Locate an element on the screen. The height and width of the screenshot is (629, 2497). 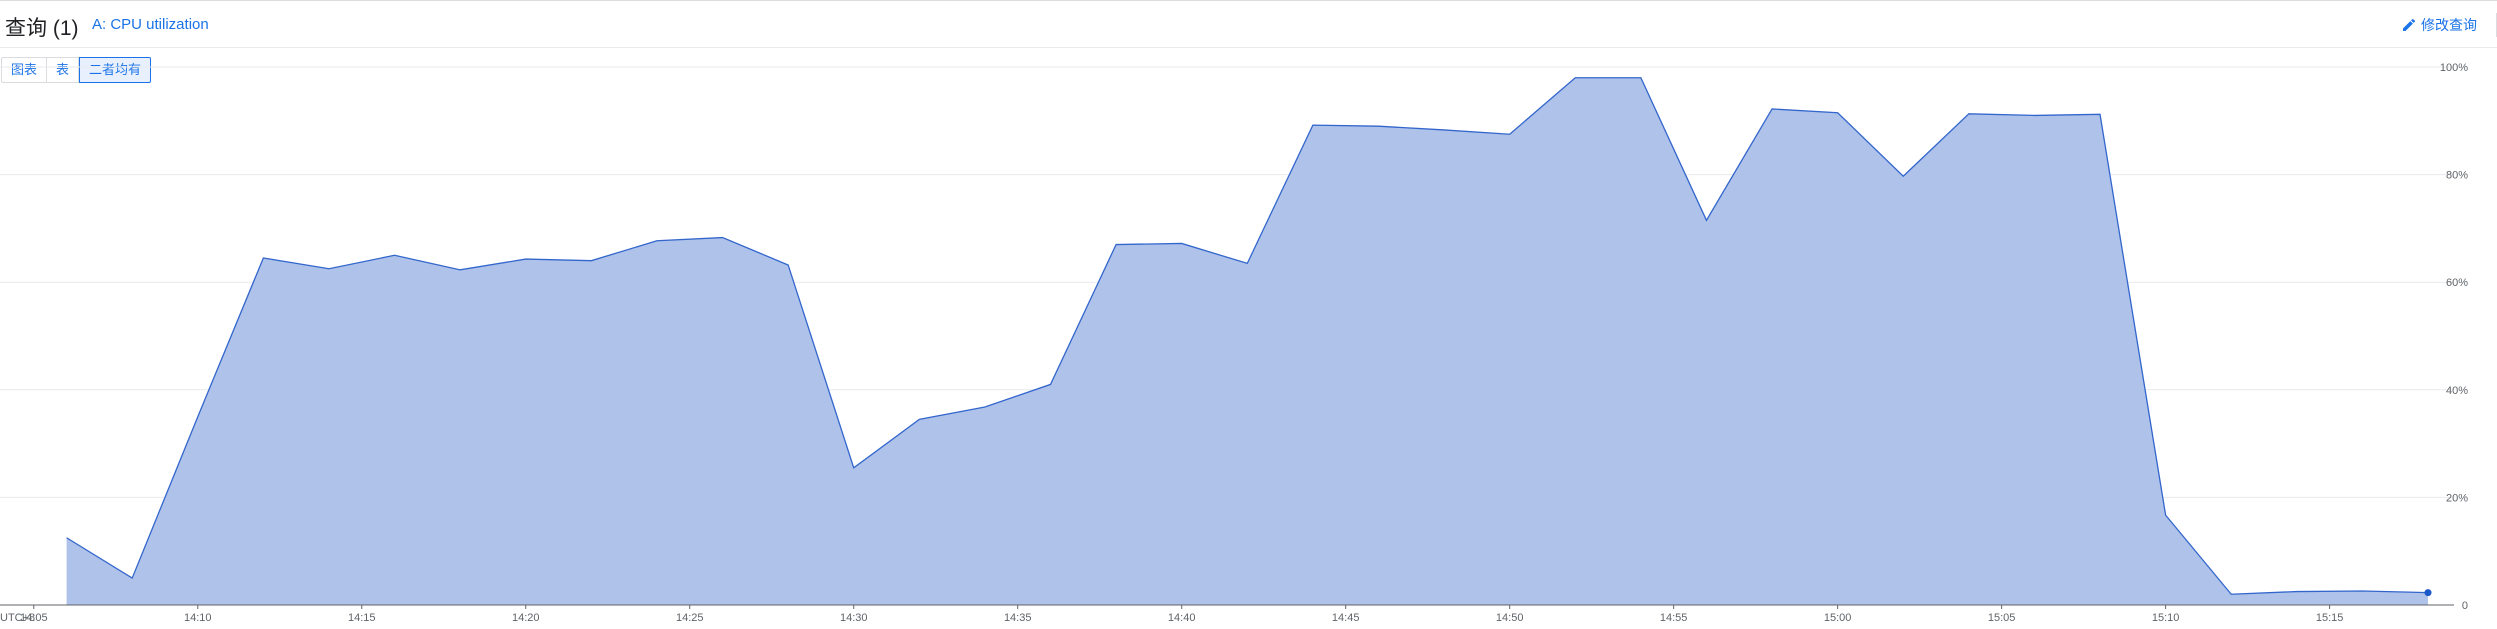
edit-query-button: 修改查询 is located at coordinates (2439, 25).